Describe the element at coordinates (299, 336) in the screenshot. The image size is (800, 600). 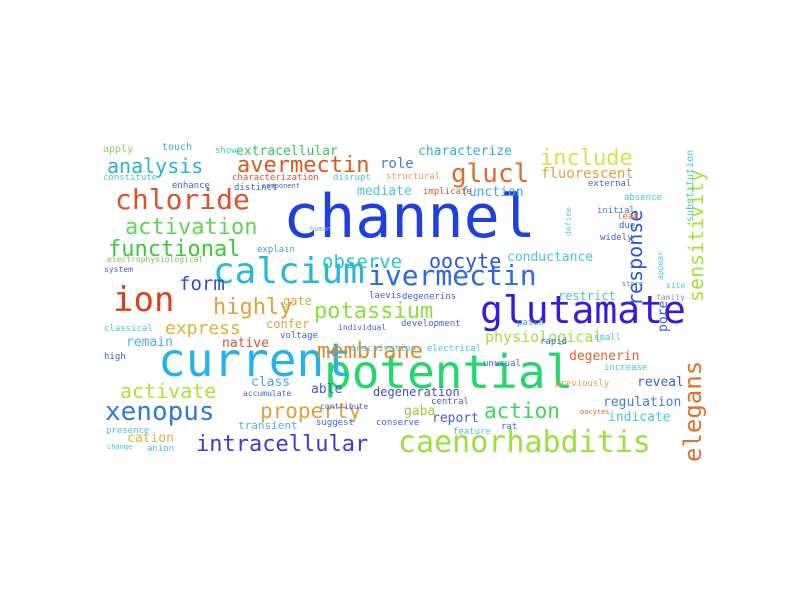
I see `word-voltage: voltage` at that location.